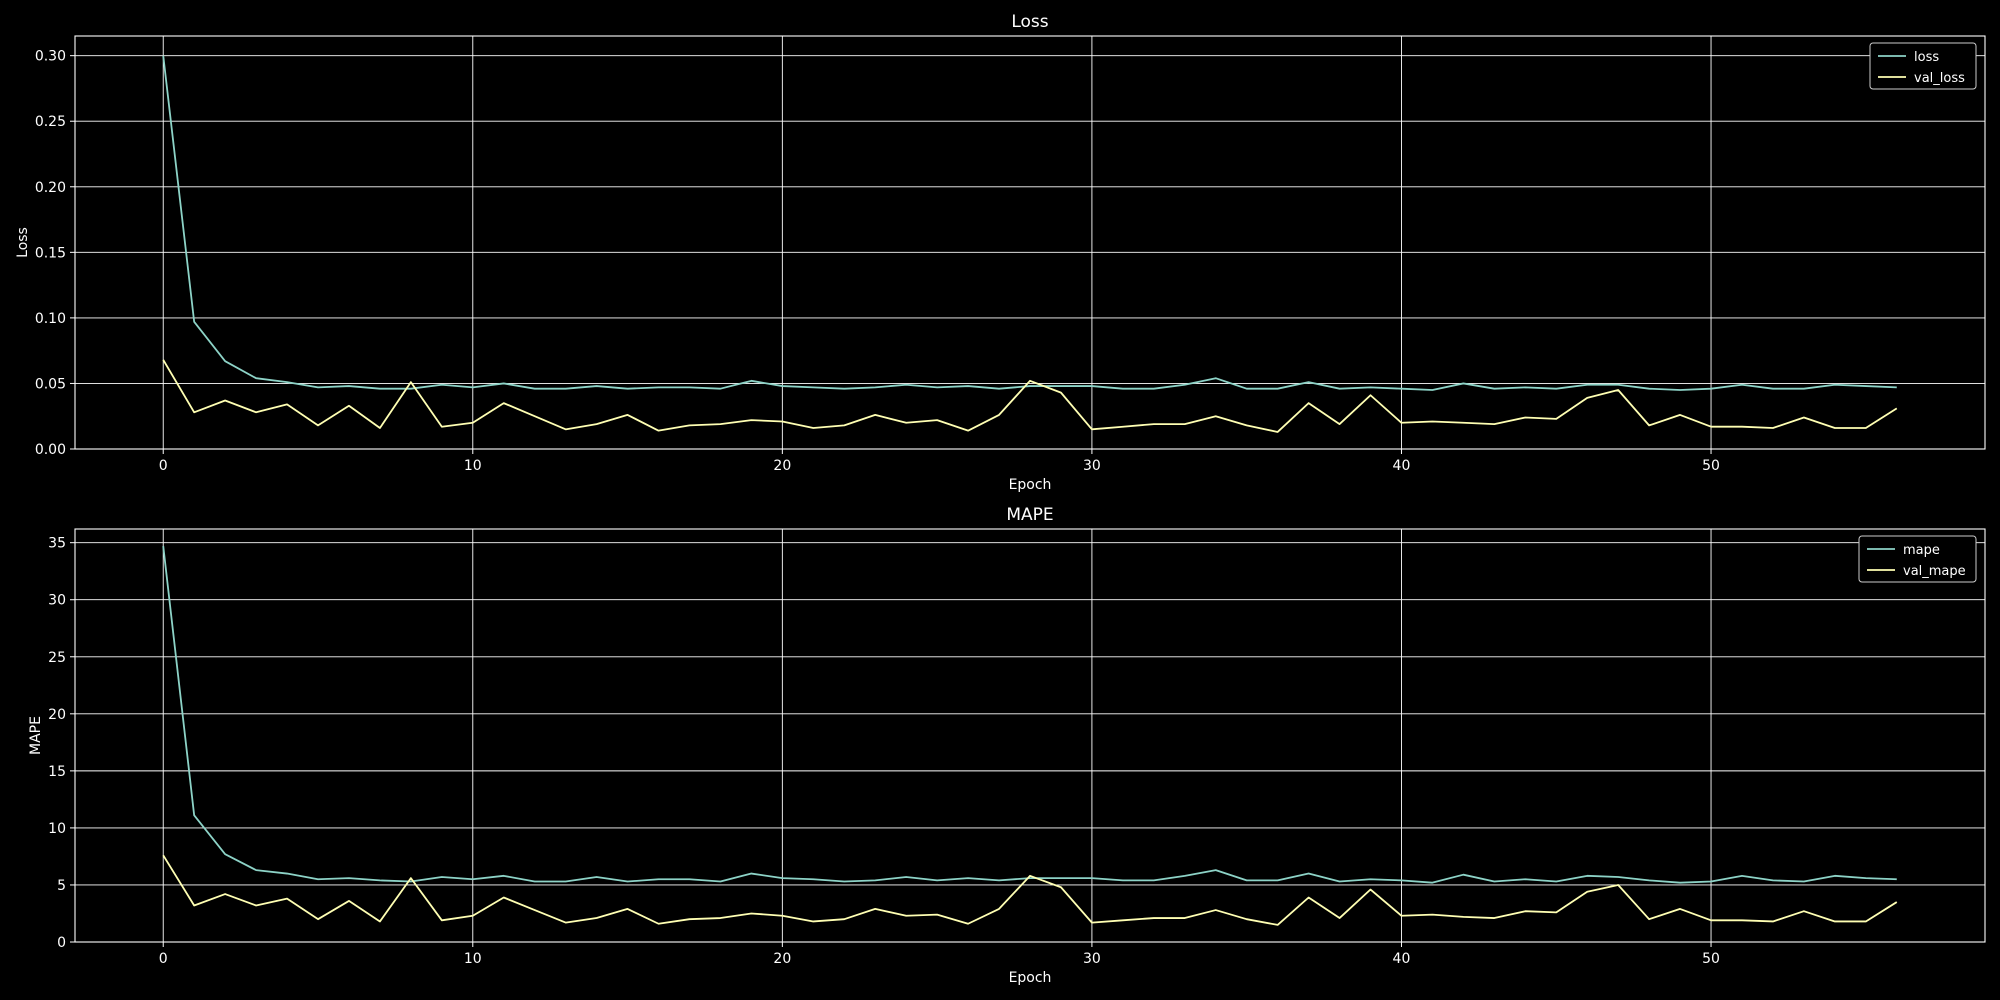 The width and height of the screenshot is (2000, 1000). Describe the element at coordinates (1030, 396) in the screenshot. I see `series-line-val_loss` at that location.